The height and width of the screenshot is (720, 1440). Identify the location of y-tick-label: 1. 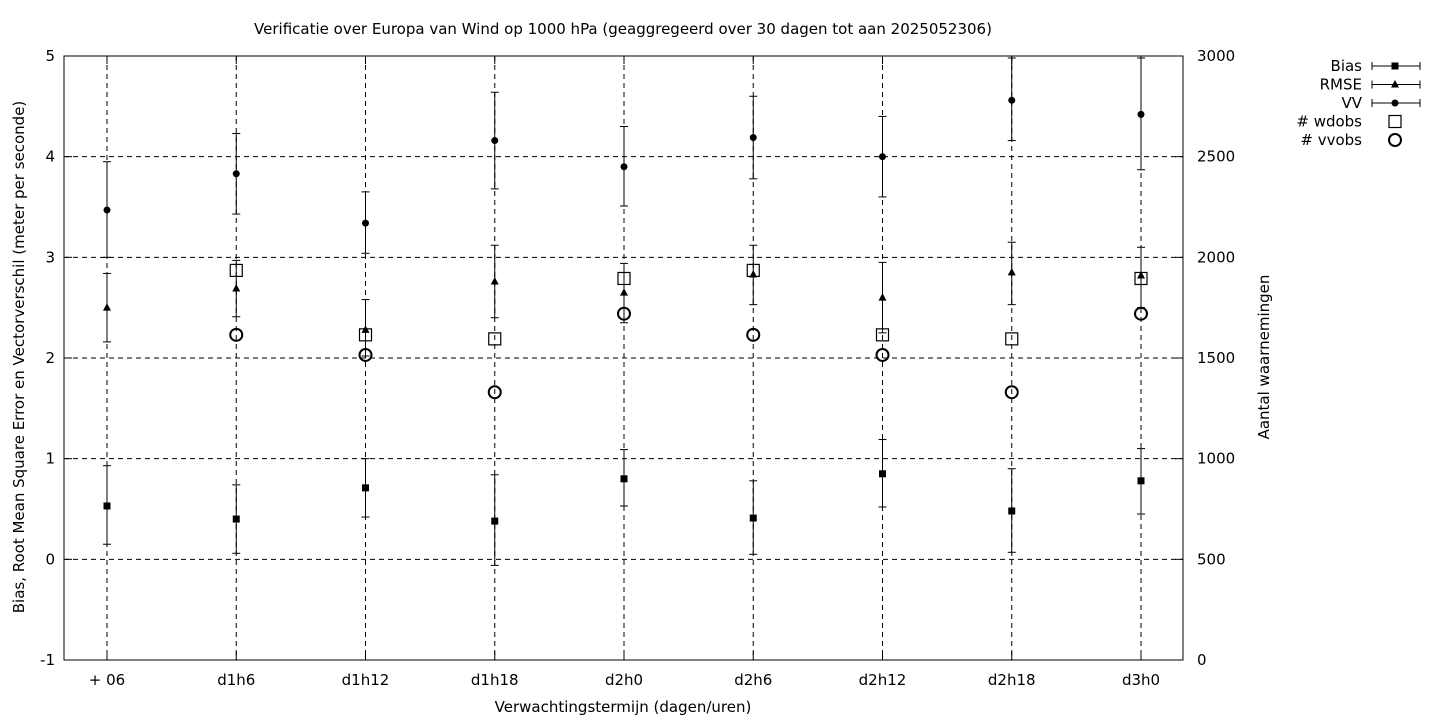
(50, 459).